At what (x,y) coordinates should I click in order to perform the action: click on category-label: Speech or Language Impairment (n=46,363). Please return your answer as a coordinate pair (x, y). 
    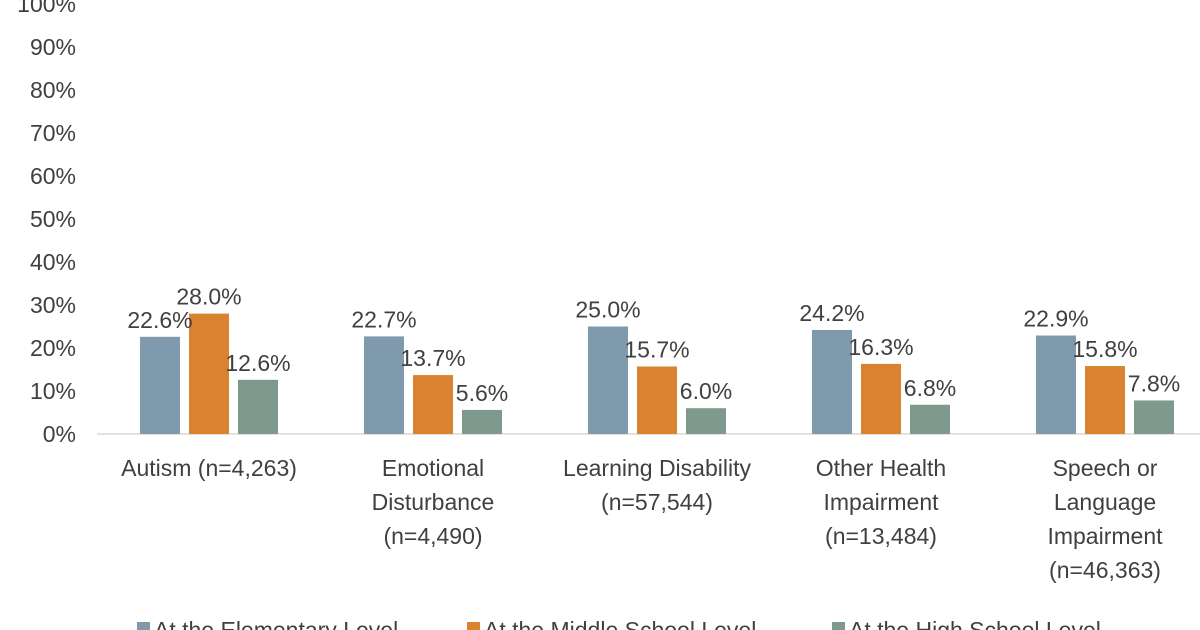
    Looking at the image, I should click on (1105, 519).